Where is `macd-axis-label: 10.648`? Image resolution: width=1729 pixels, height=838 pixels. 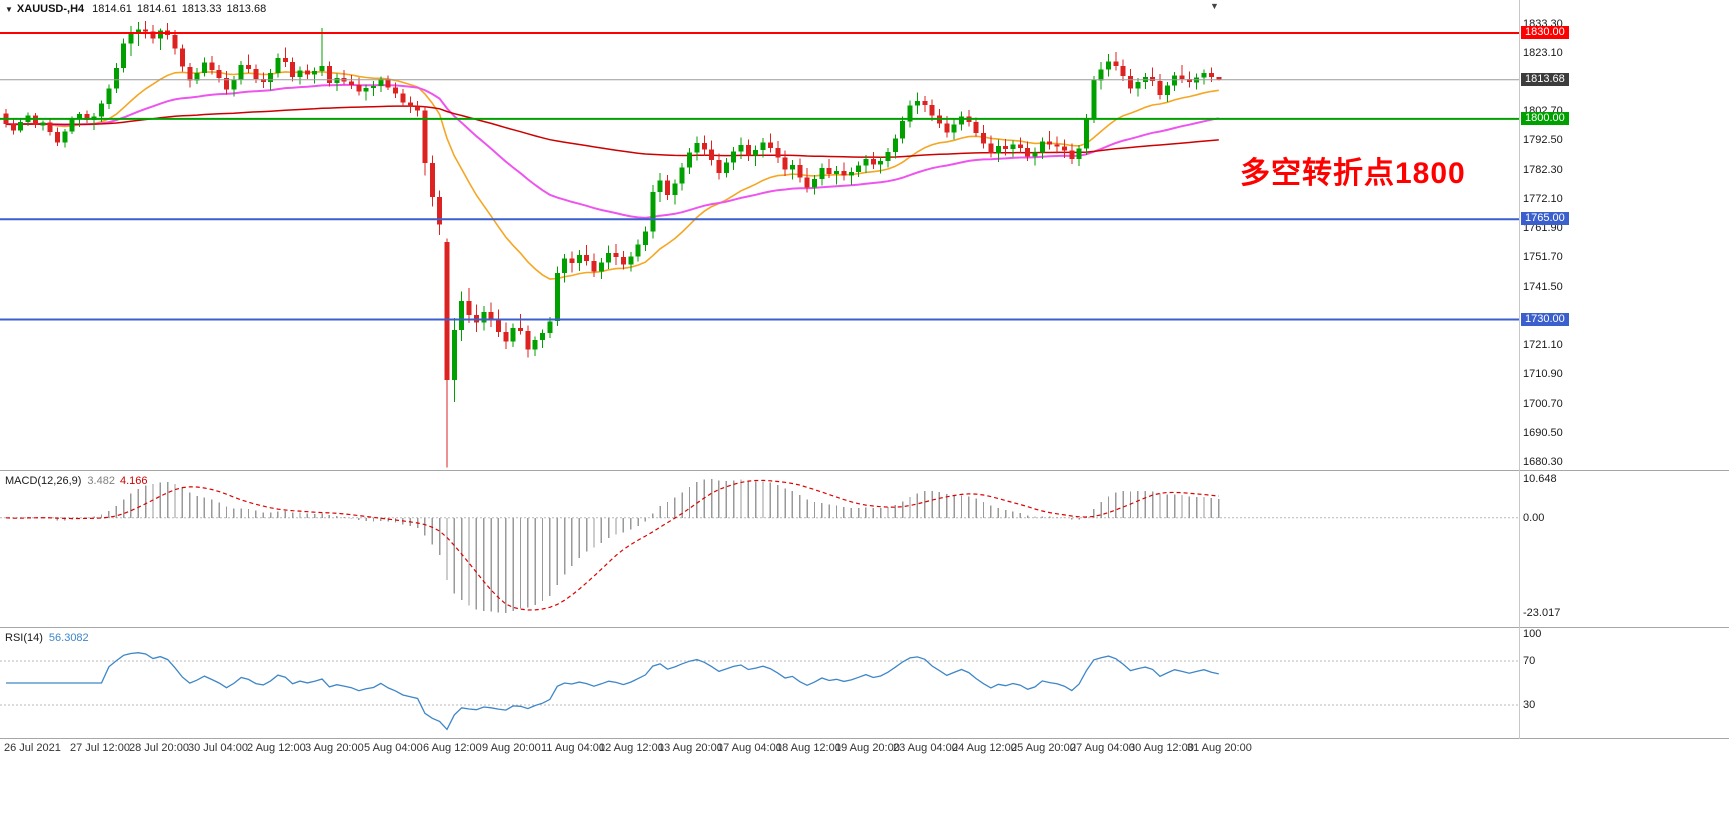
macd-axis-label: 10.648 is located at coordinates (1540, 479).